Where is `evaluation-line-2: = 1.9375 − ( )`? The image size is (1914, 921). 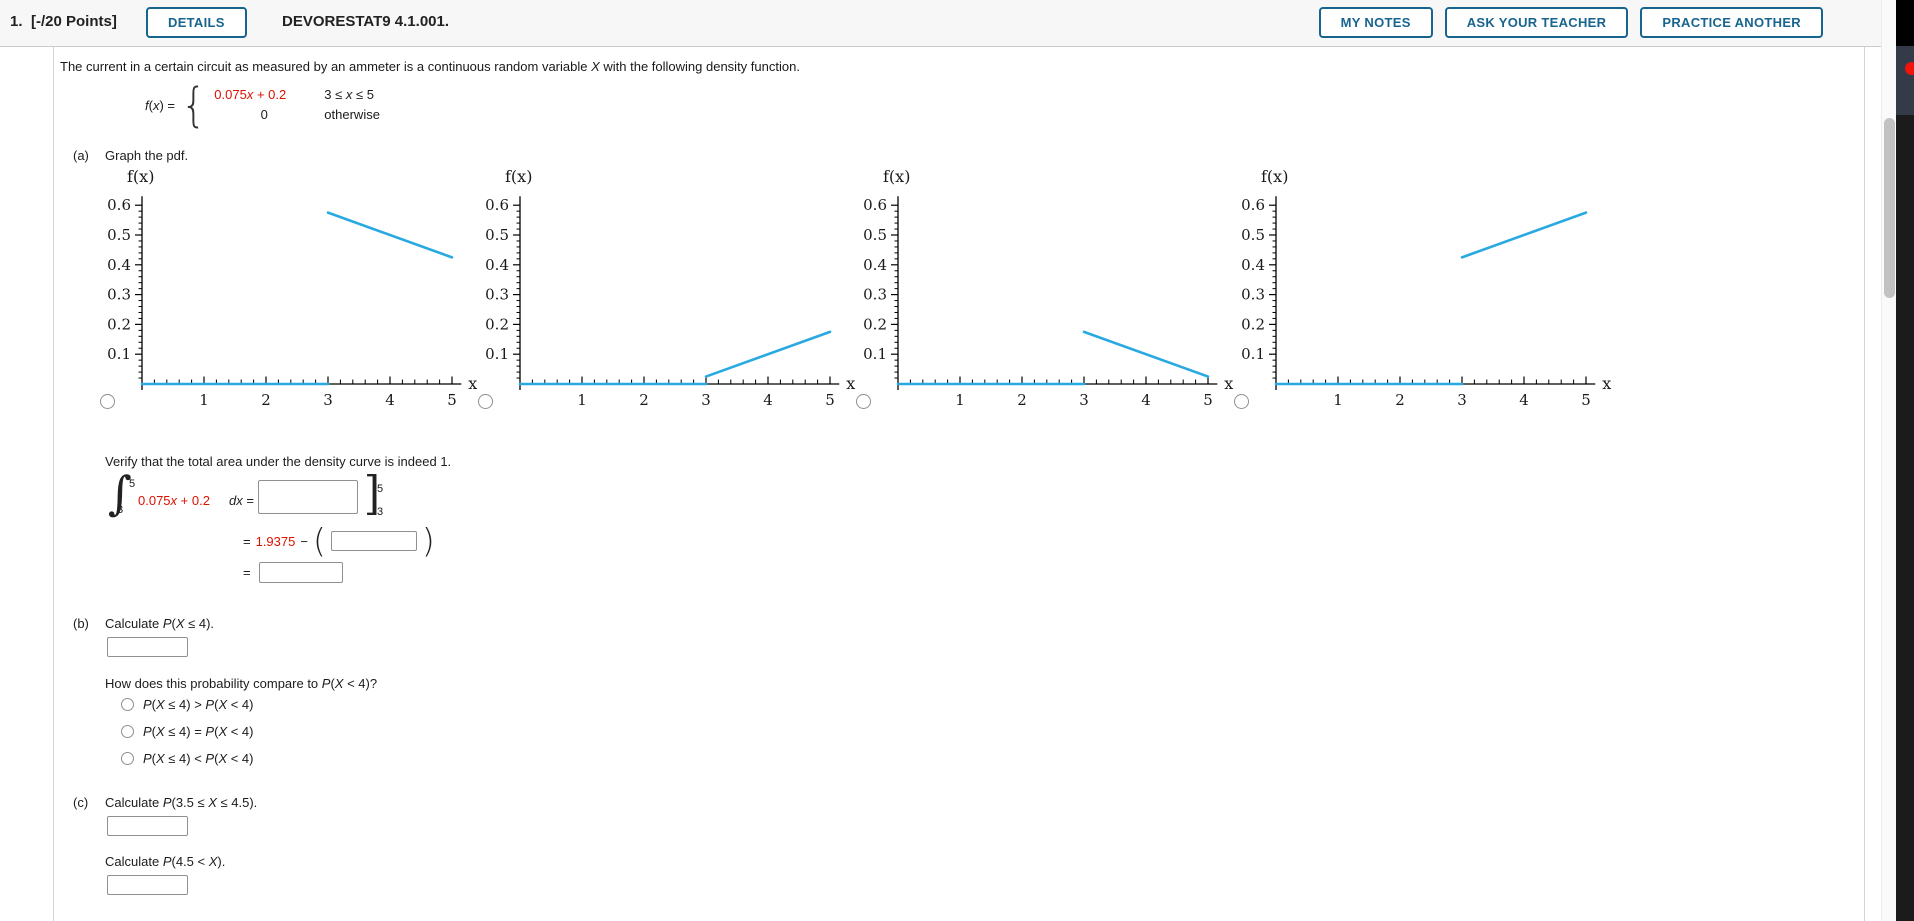
evaluation-line-2: = 1.9375 − ( ) is located at coordinates (339, 541).